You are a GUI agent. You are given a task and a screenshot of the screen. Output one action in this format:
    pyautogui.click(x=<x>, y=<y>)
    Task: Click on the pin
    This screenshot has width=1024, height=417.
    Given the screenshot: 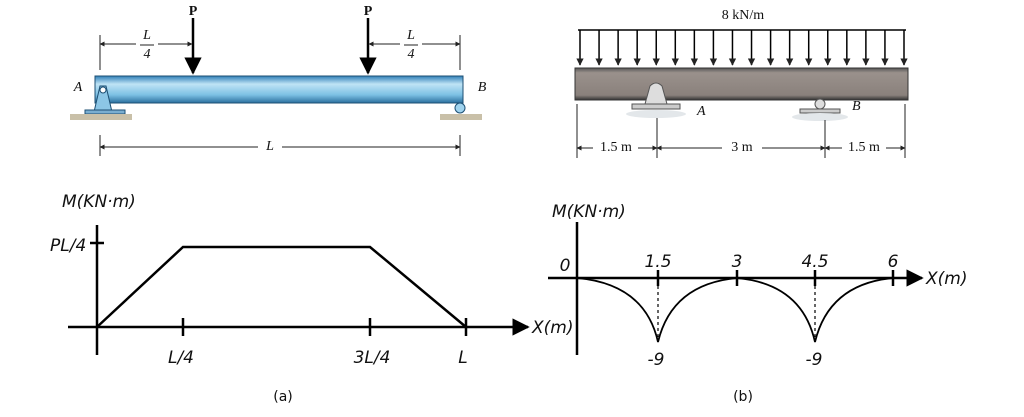 What is the action you would take?
    pyautogui.click(x=103, y=90)
    